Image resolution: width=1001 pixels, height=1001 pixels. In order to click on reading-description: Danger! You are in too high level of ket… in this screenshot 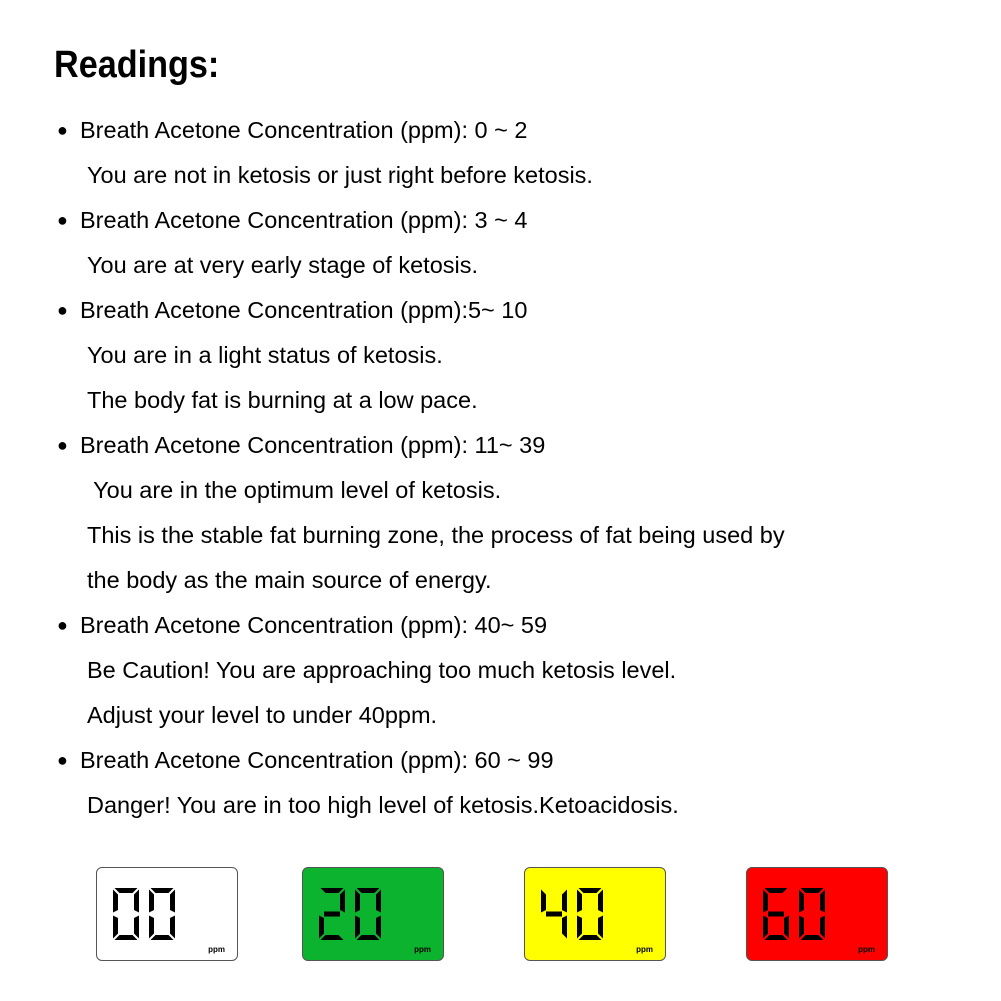, I will do `click(383, 805)`.